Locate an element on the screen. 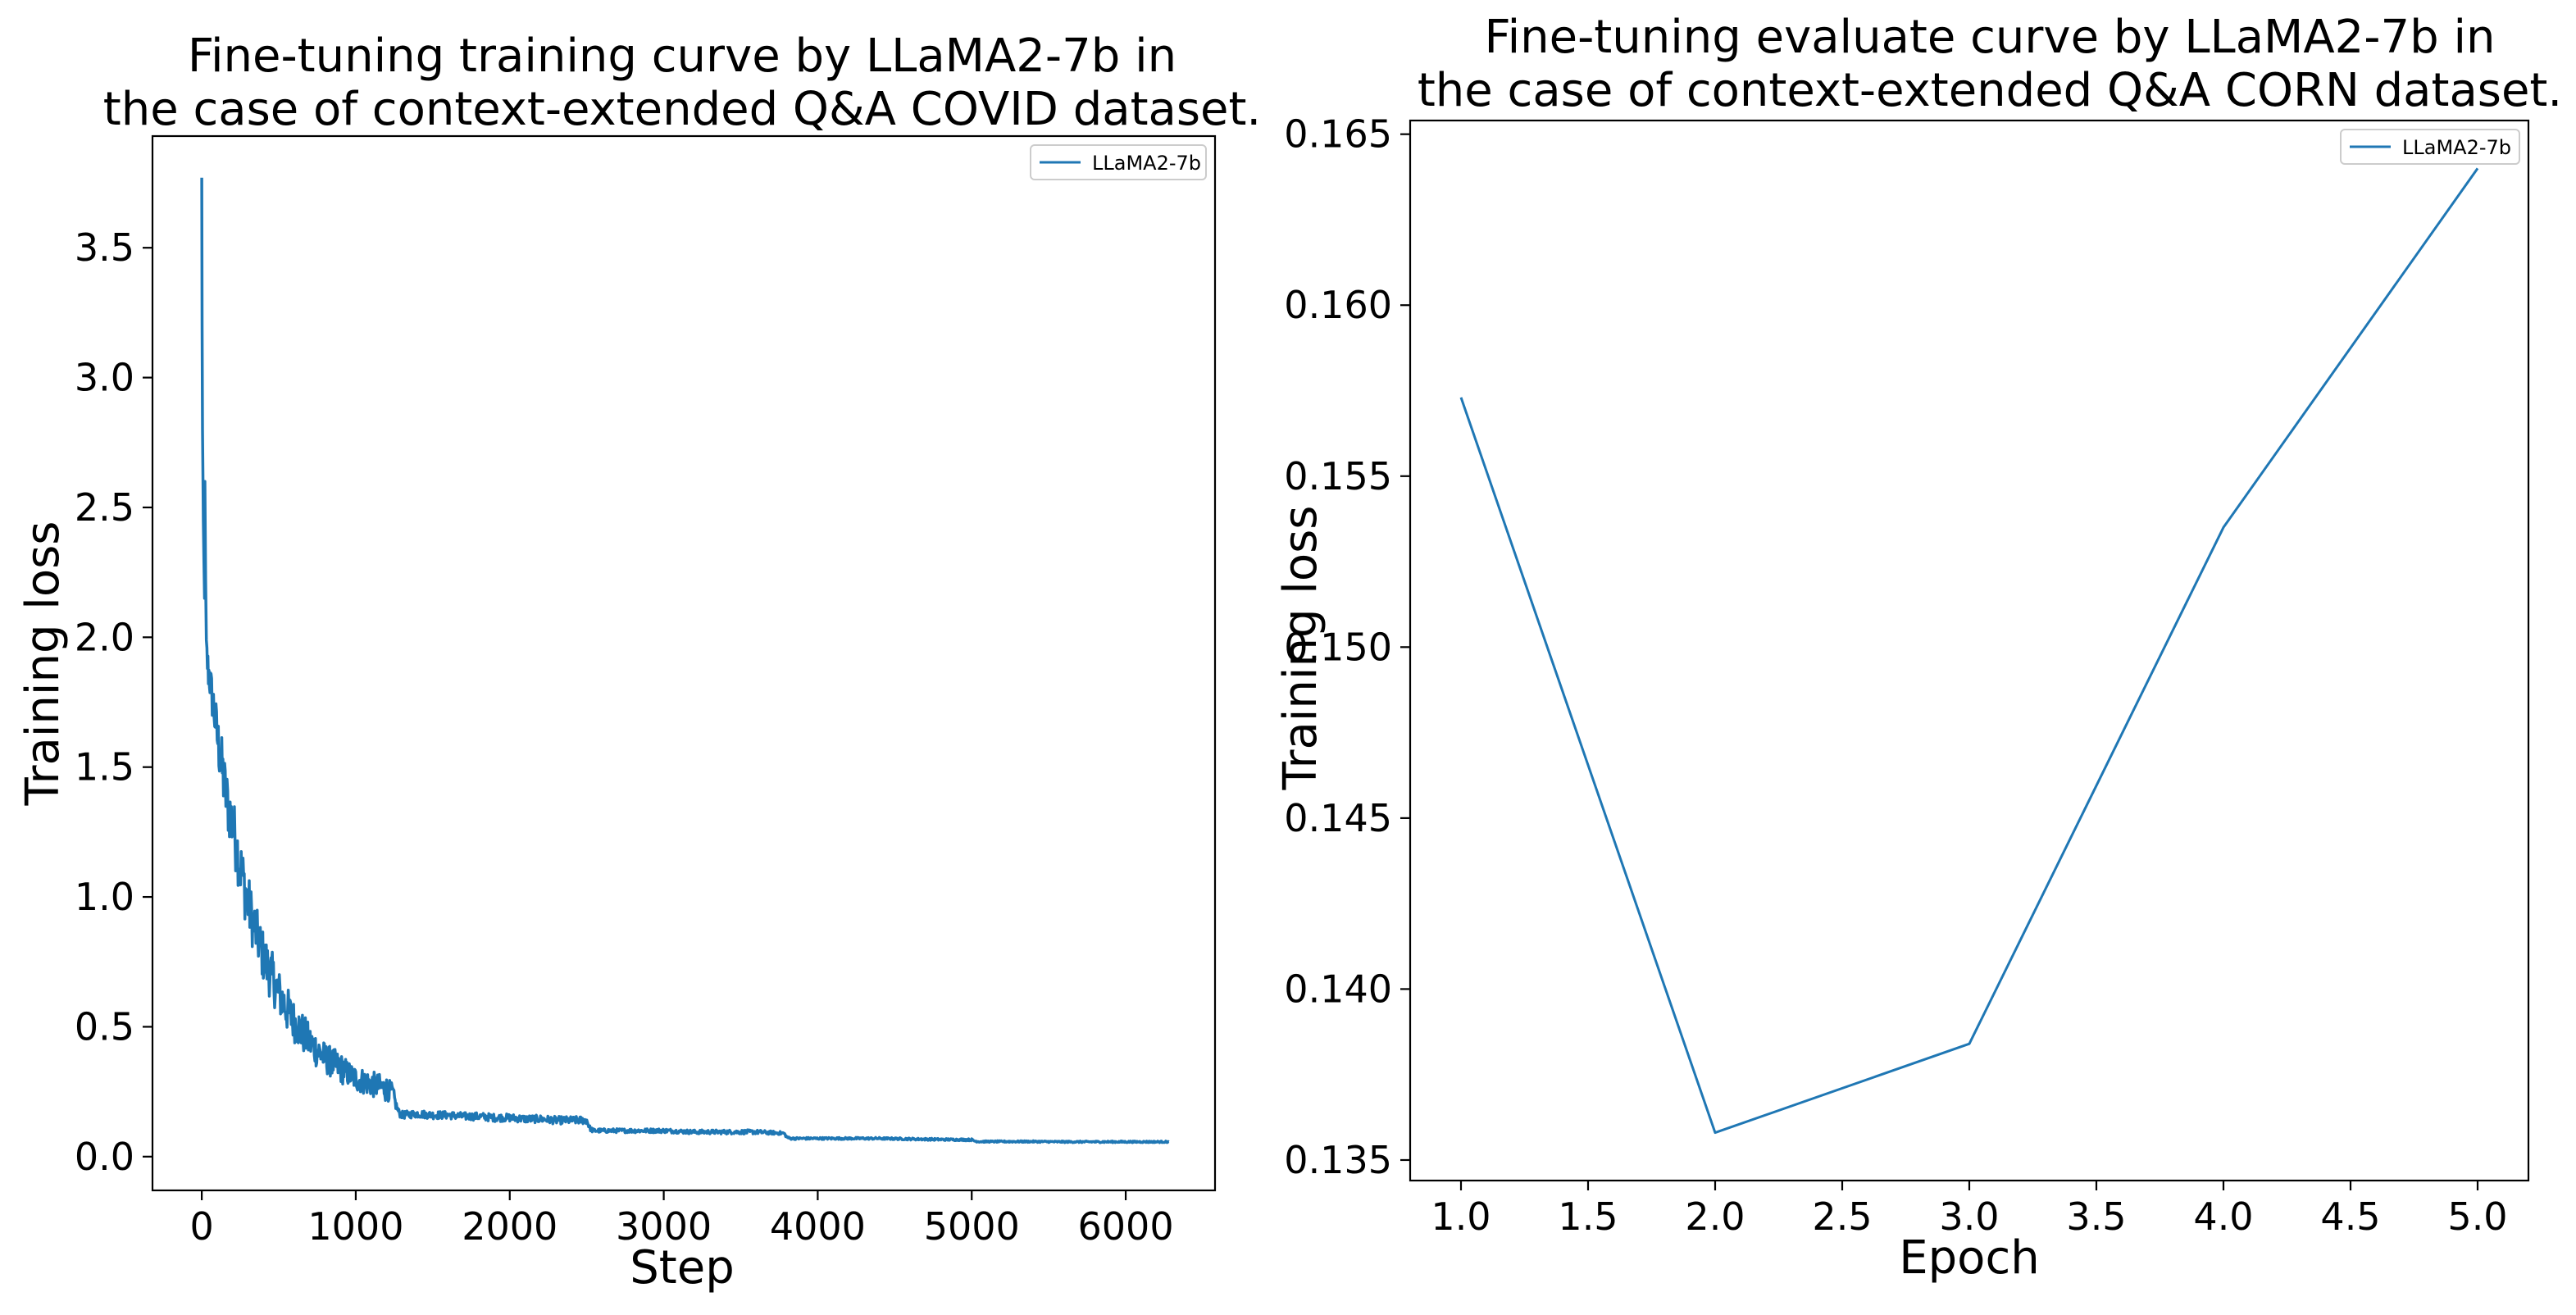  x-tick-label: 6000 is located at coordinates (1126, 1226).